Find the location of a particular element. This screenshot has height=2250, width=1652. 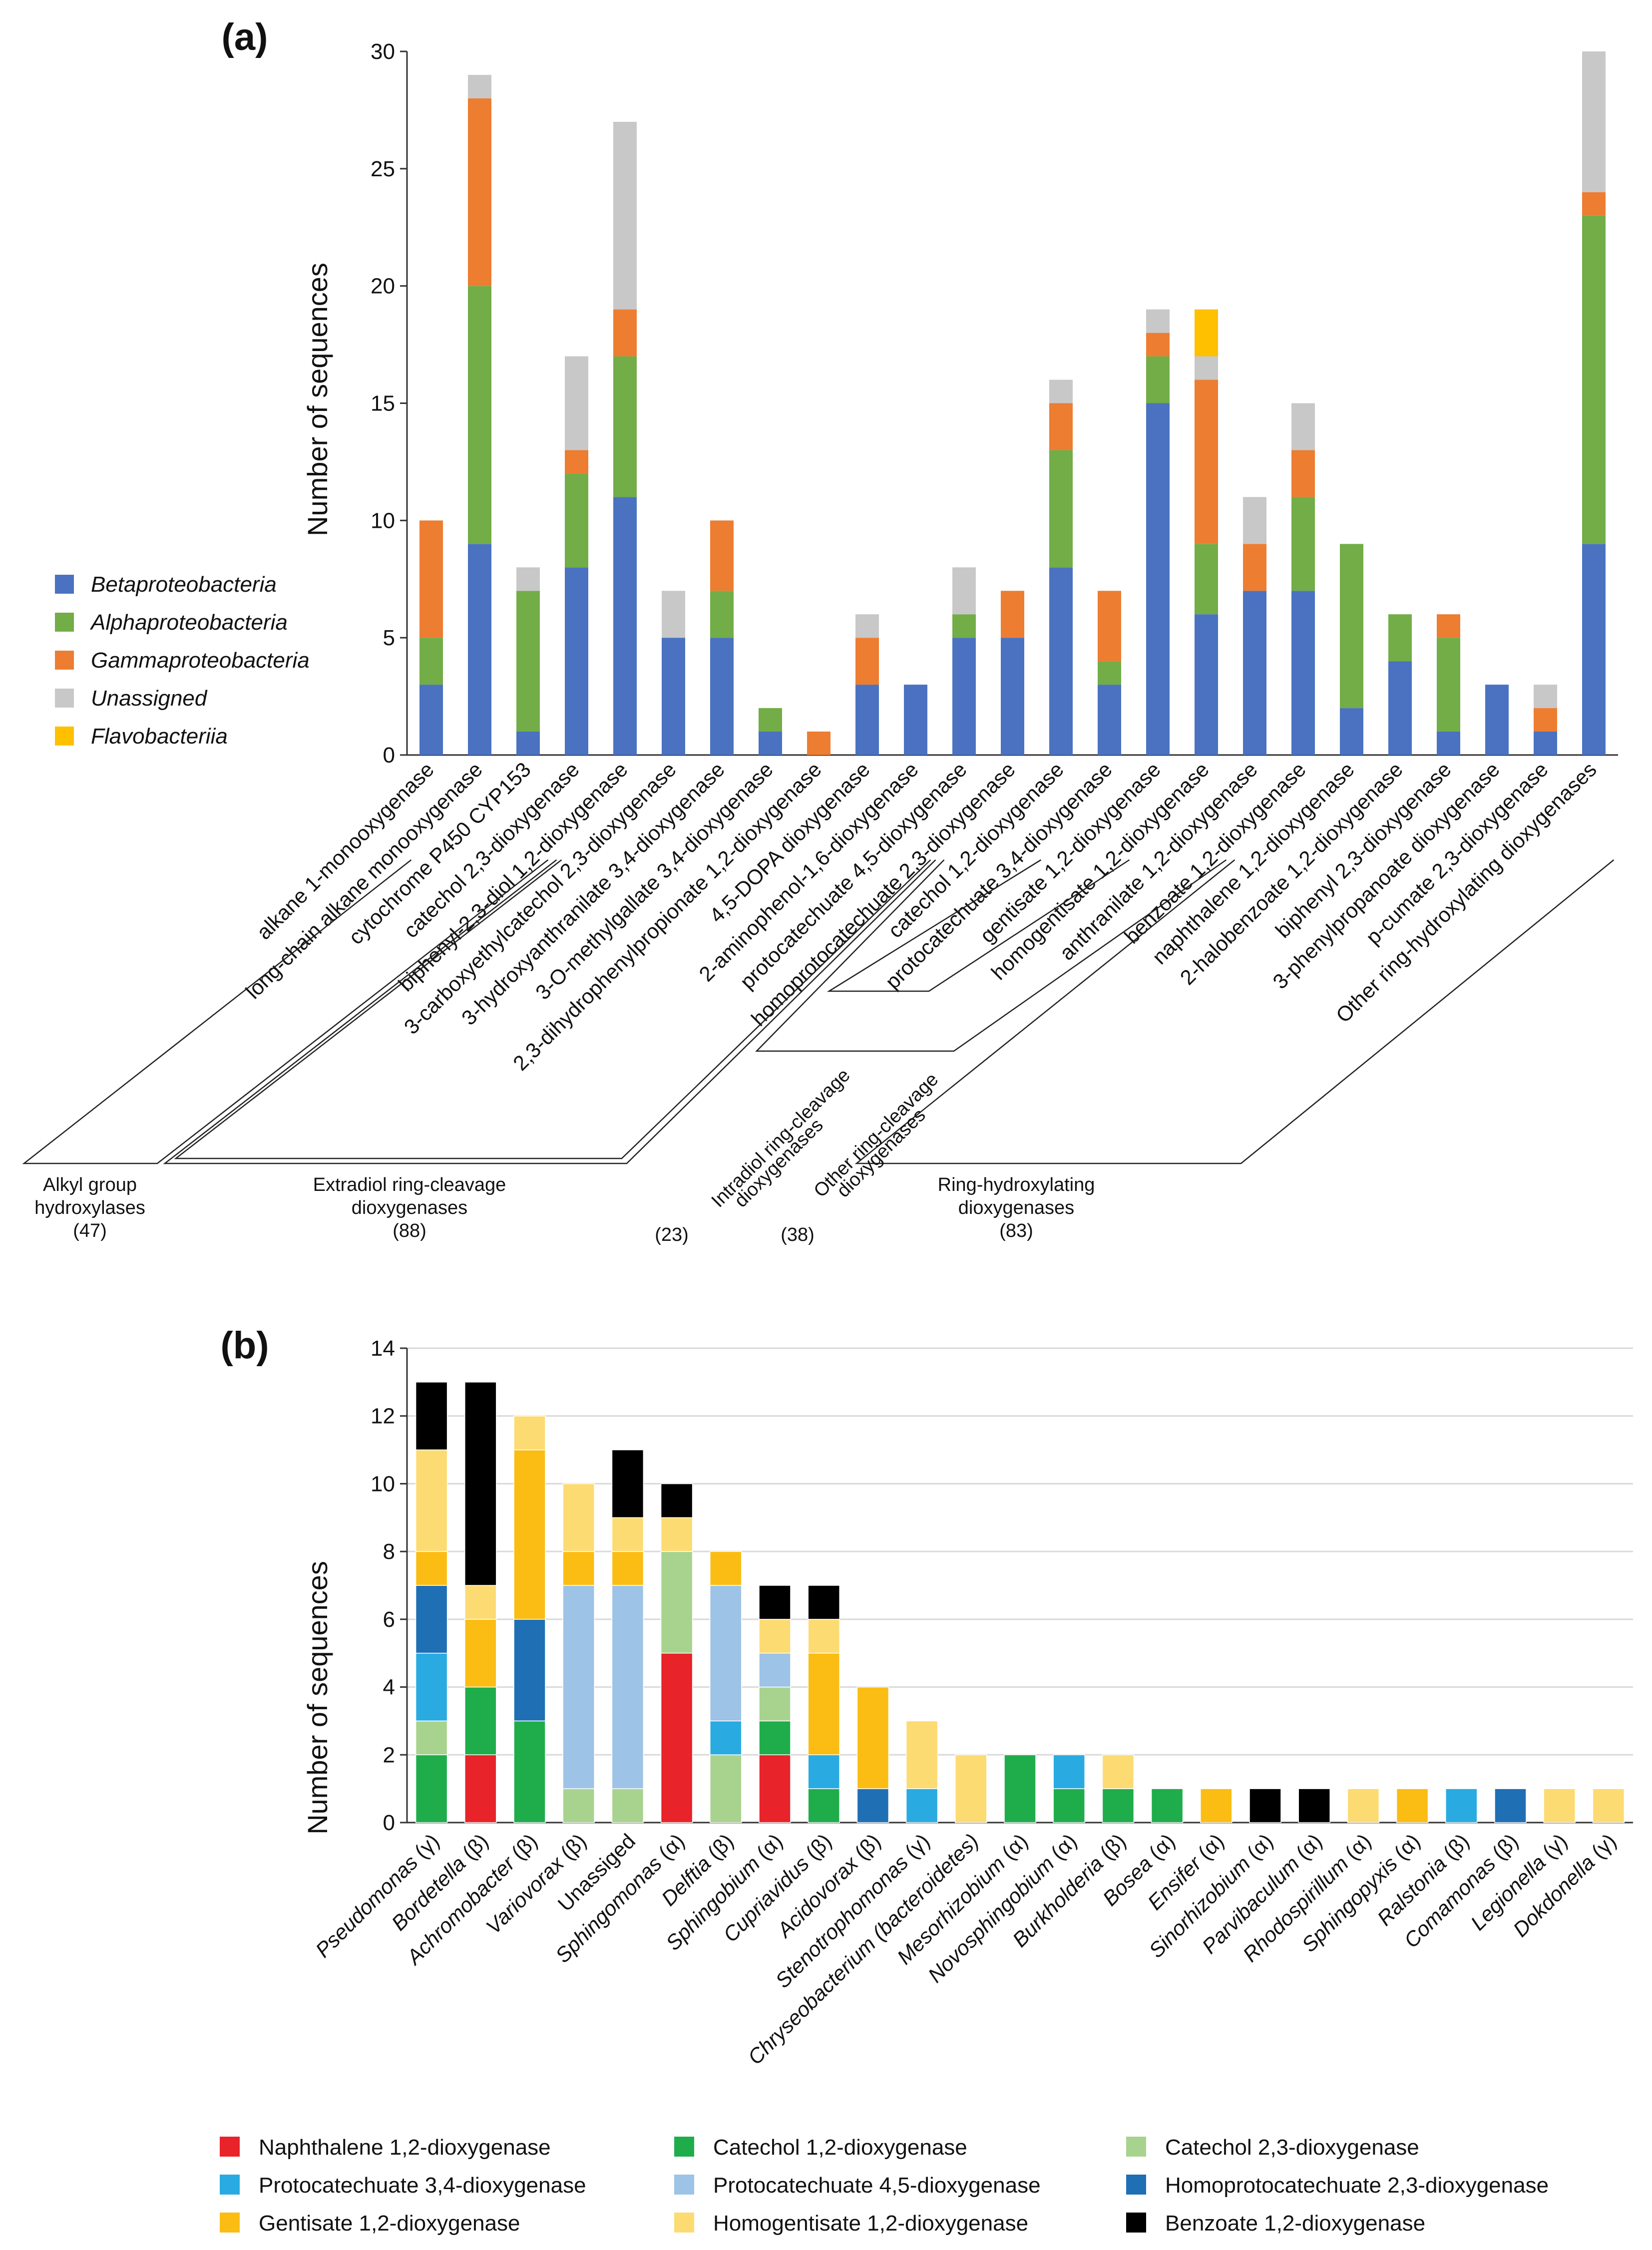

y-tick-label: 25 is located at coordinates (383, 169).